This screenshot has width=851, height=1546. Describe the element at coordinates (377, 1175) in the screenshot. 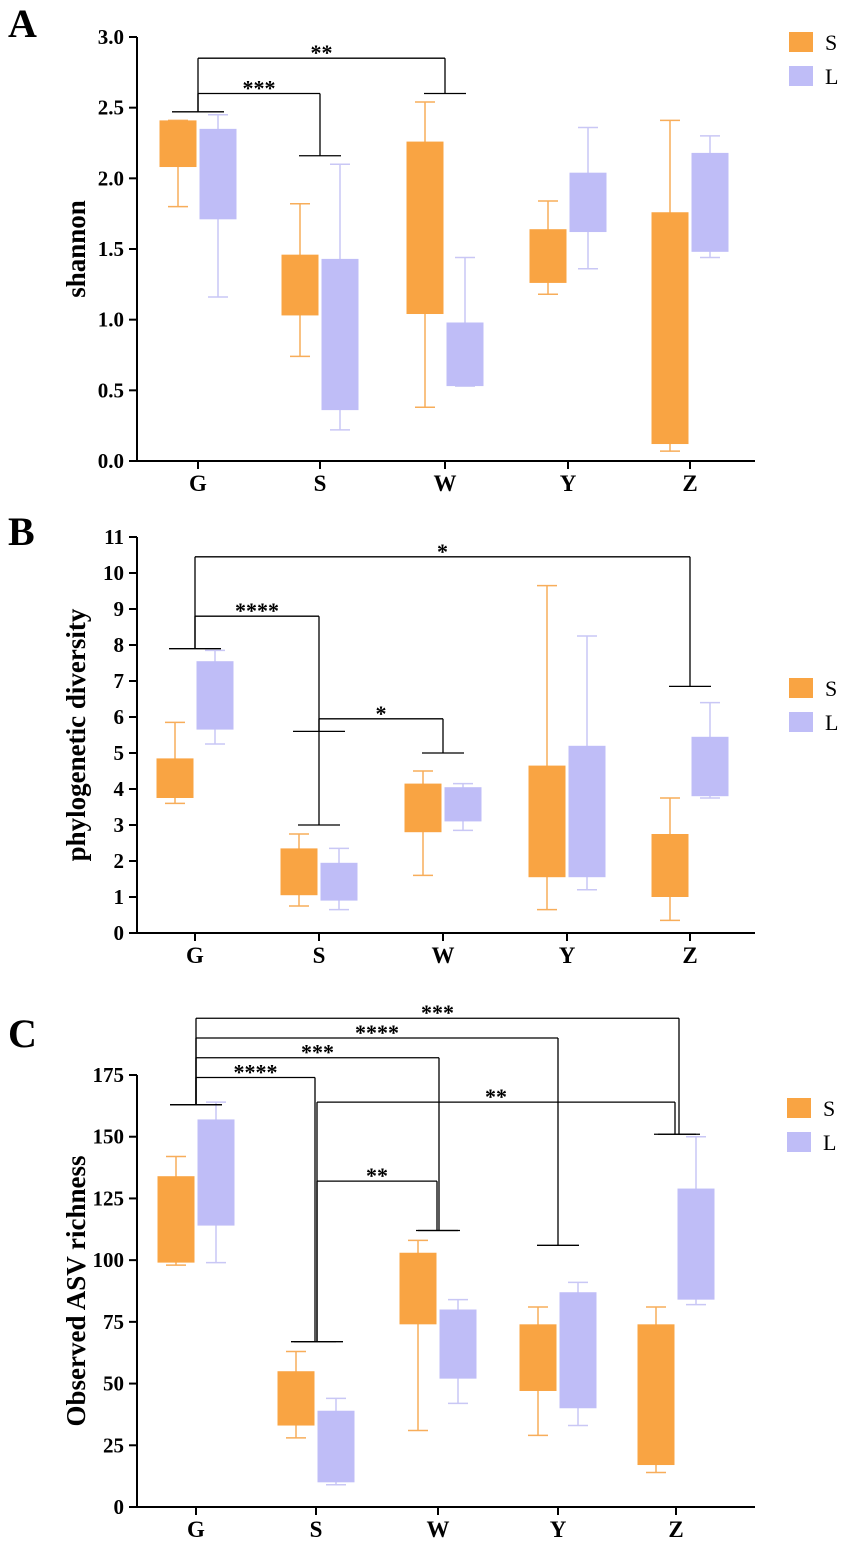

I see `significance-label: **` at that location.